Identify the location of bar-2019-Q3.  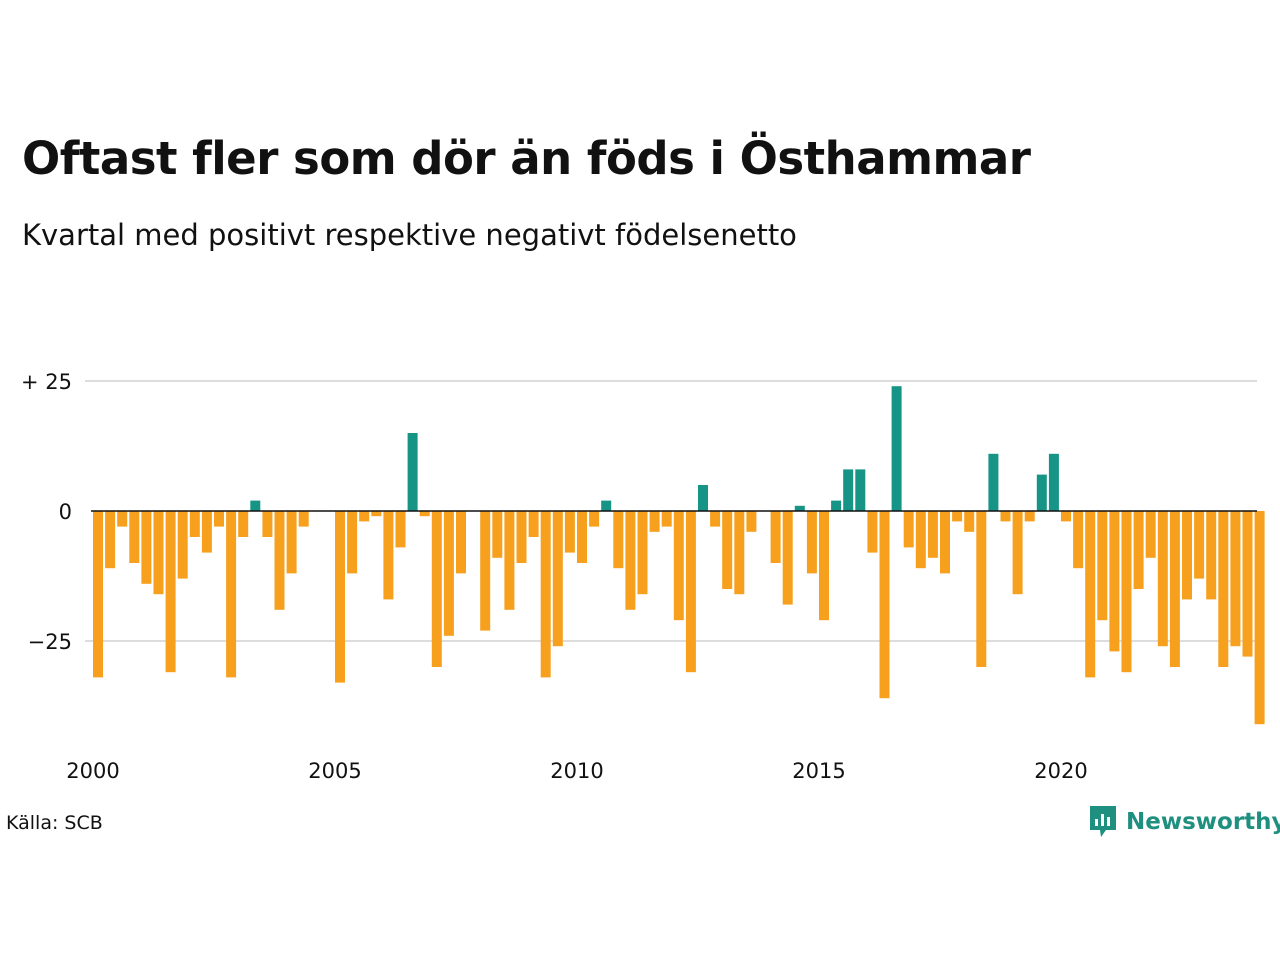
(1041, 492).